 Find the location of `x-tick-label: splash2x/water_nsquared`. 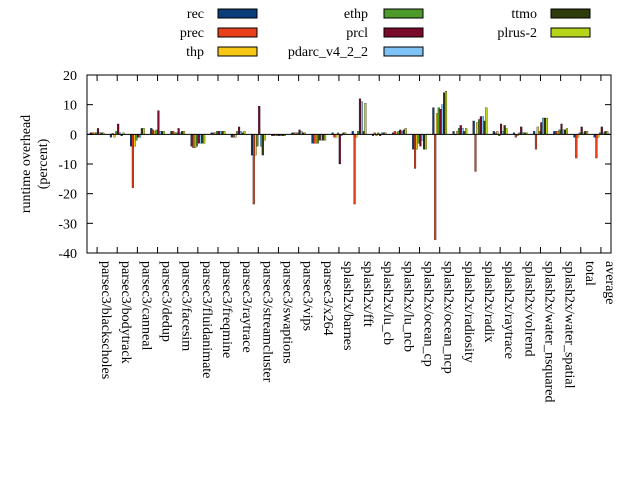

x-tick-label: splash2x/water_nsquared is located at coordinates (548, 332).